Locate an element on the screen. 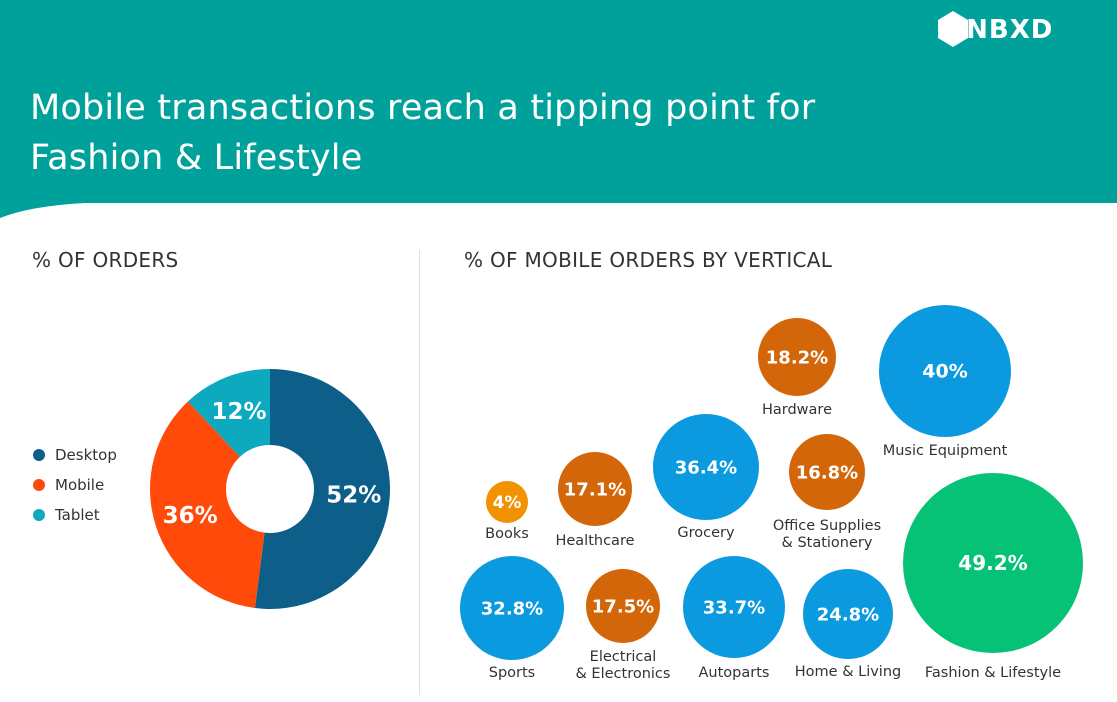  bubble-value-home-and-living: 24.8% is located at coordinates (848, 614).